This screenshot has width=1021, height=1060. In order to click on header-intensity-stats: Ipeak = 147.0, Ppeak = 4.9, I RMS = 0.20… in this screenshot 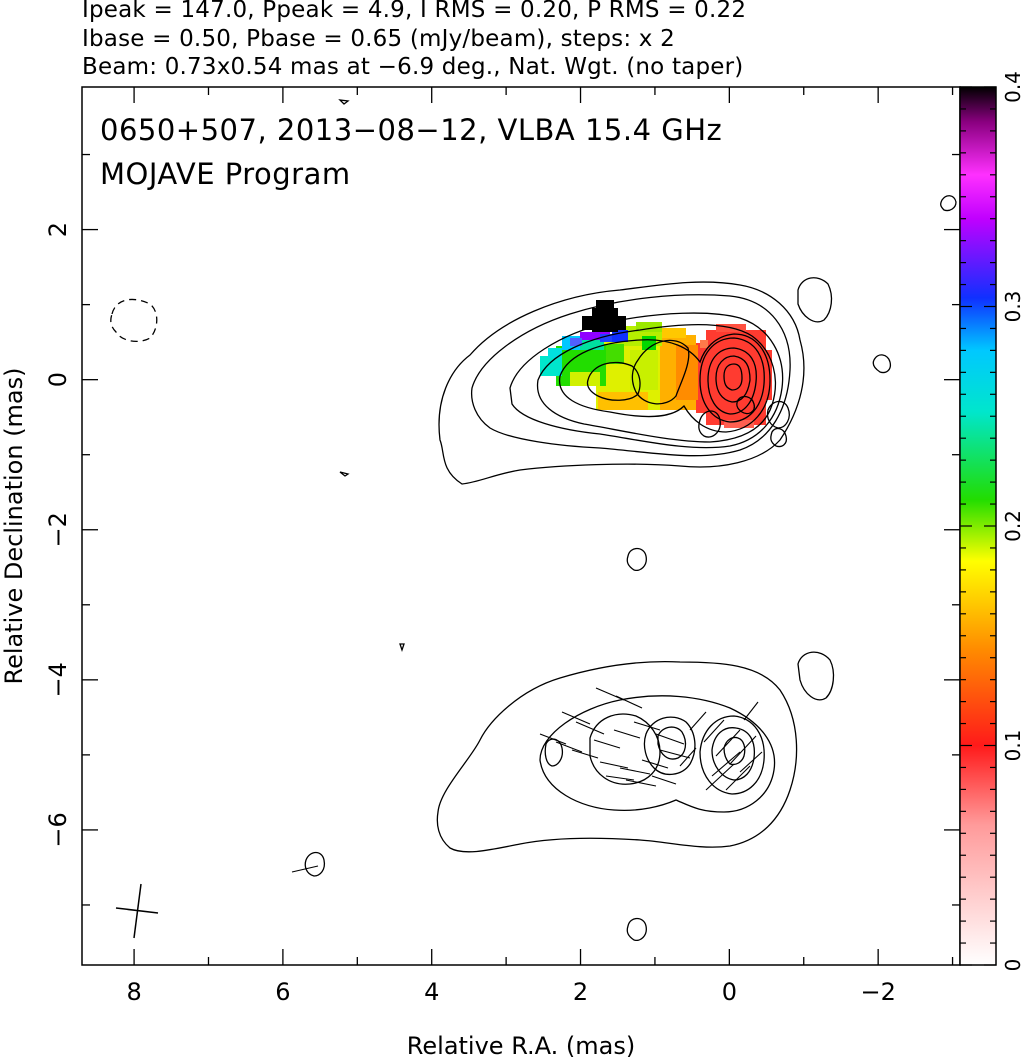, I will do `click(414, 11)`.